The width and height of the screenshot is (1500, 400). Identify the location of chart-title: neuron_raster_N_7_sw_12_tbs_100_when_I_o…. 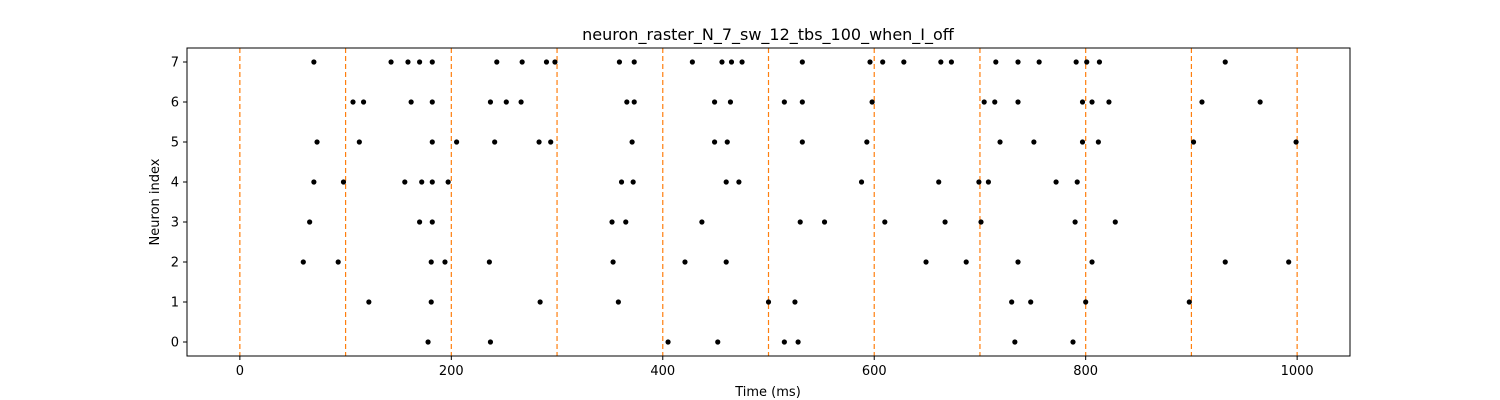
(768, 35).